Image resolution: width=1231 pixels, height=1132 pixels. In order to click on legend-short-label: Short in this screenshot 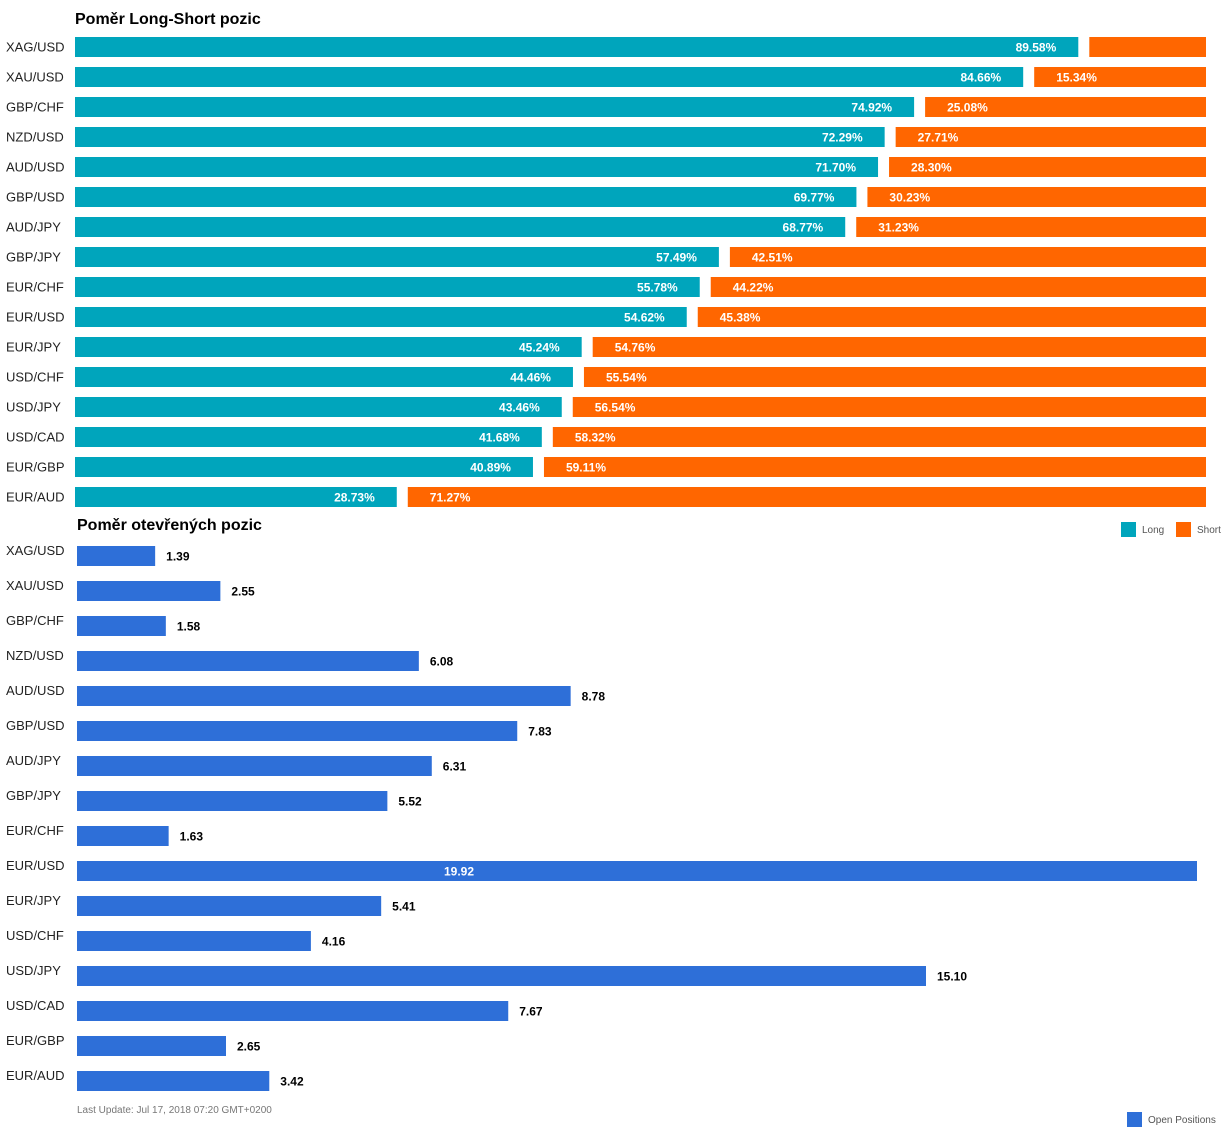, I will do `click(1209, 530)`.